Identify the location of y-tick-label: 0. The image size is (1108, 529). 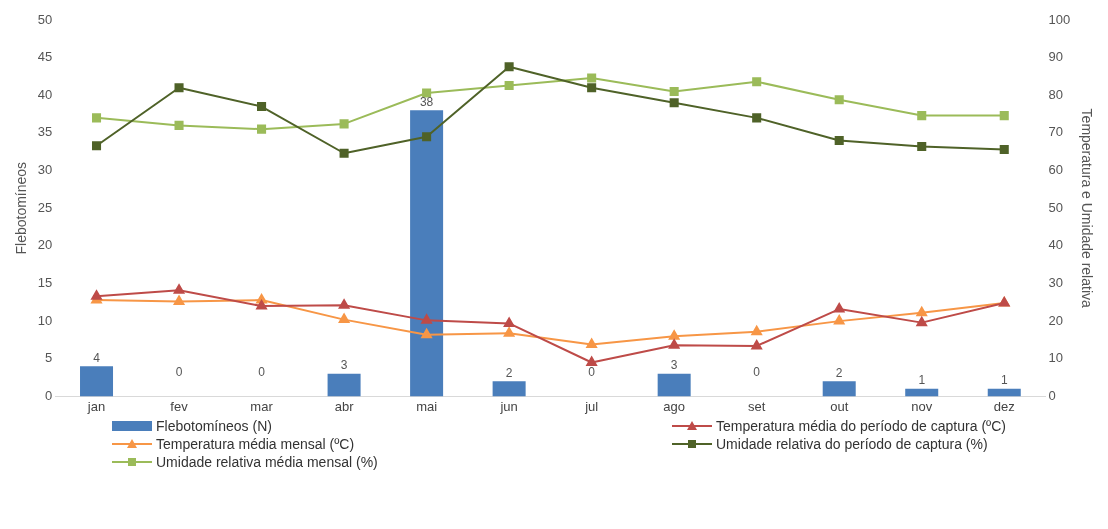
(49, 395).